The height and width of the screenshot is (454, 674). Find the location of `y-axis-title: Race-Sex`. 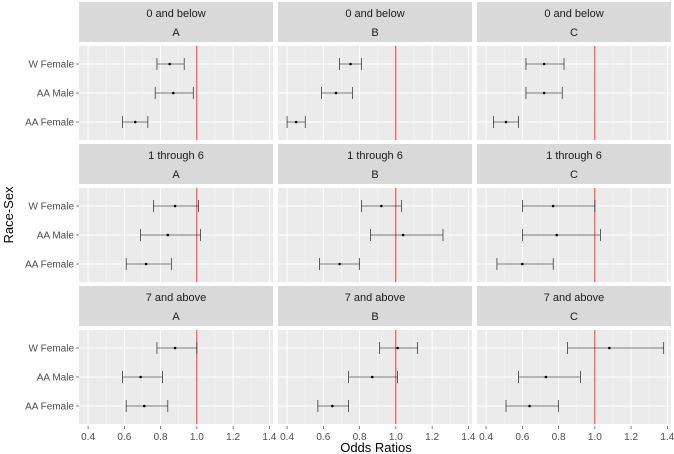

y-axis-title: Race-Sex is located at coordinates (8, 215).